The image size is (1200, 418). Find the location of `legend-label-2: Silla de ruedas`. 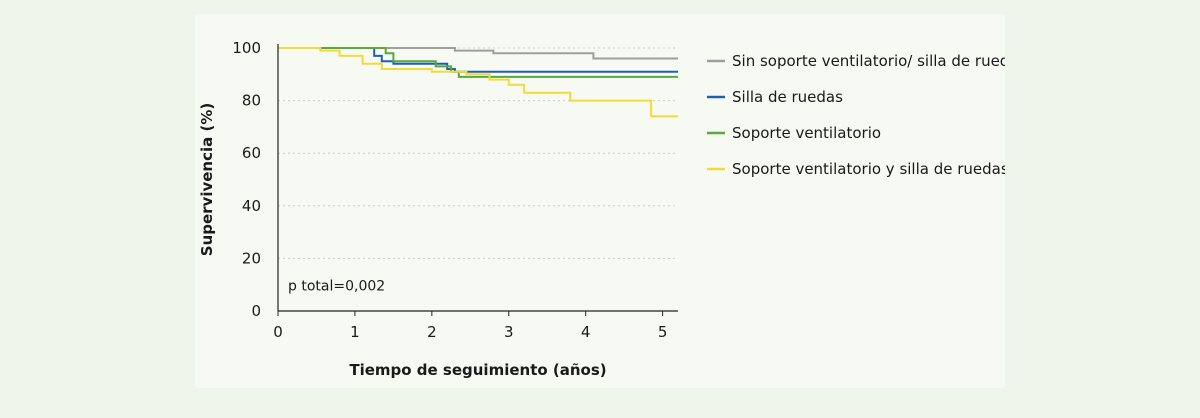

legend-label-2: Silla de ruedas is located at coordinates (787, 97).